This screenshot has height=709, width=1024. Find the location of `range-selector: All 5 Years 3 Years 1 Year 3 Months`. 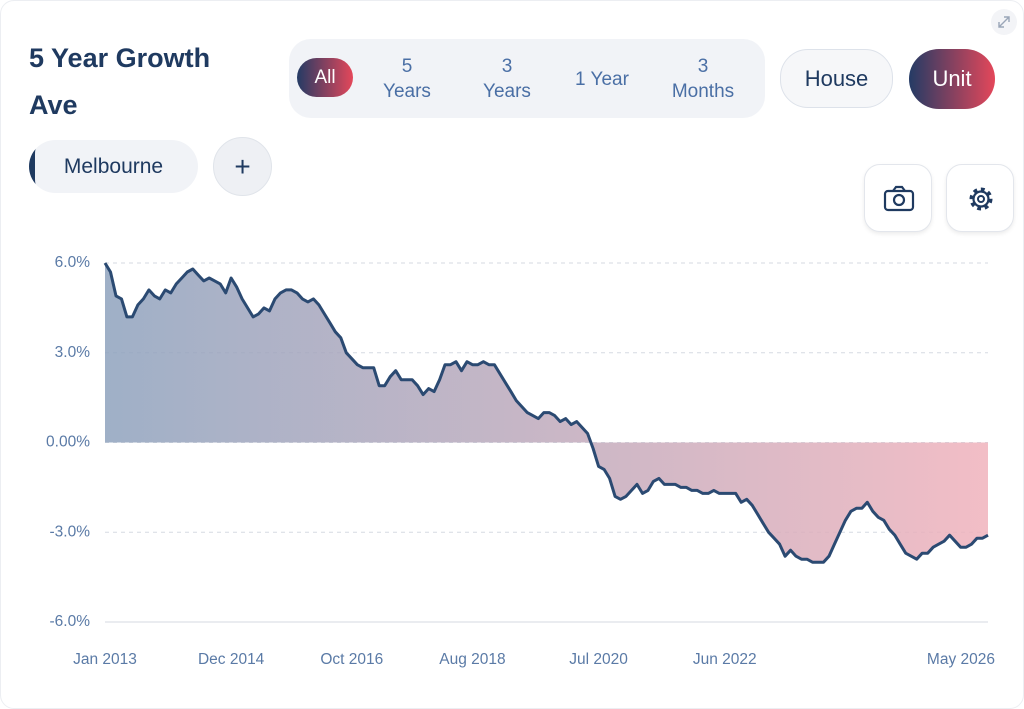

range-selector: All 5 Years 3 Years 1 Year 3 Months is located at coordinates (527, 78).